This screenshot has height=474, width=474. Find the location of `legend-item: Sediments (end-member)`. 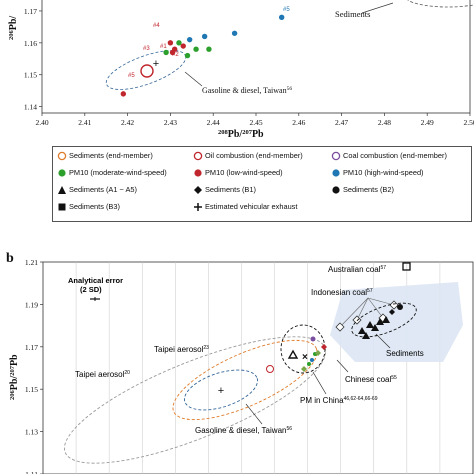

legend-item: Sediments (end-member) is located at coordinates (105, 156).